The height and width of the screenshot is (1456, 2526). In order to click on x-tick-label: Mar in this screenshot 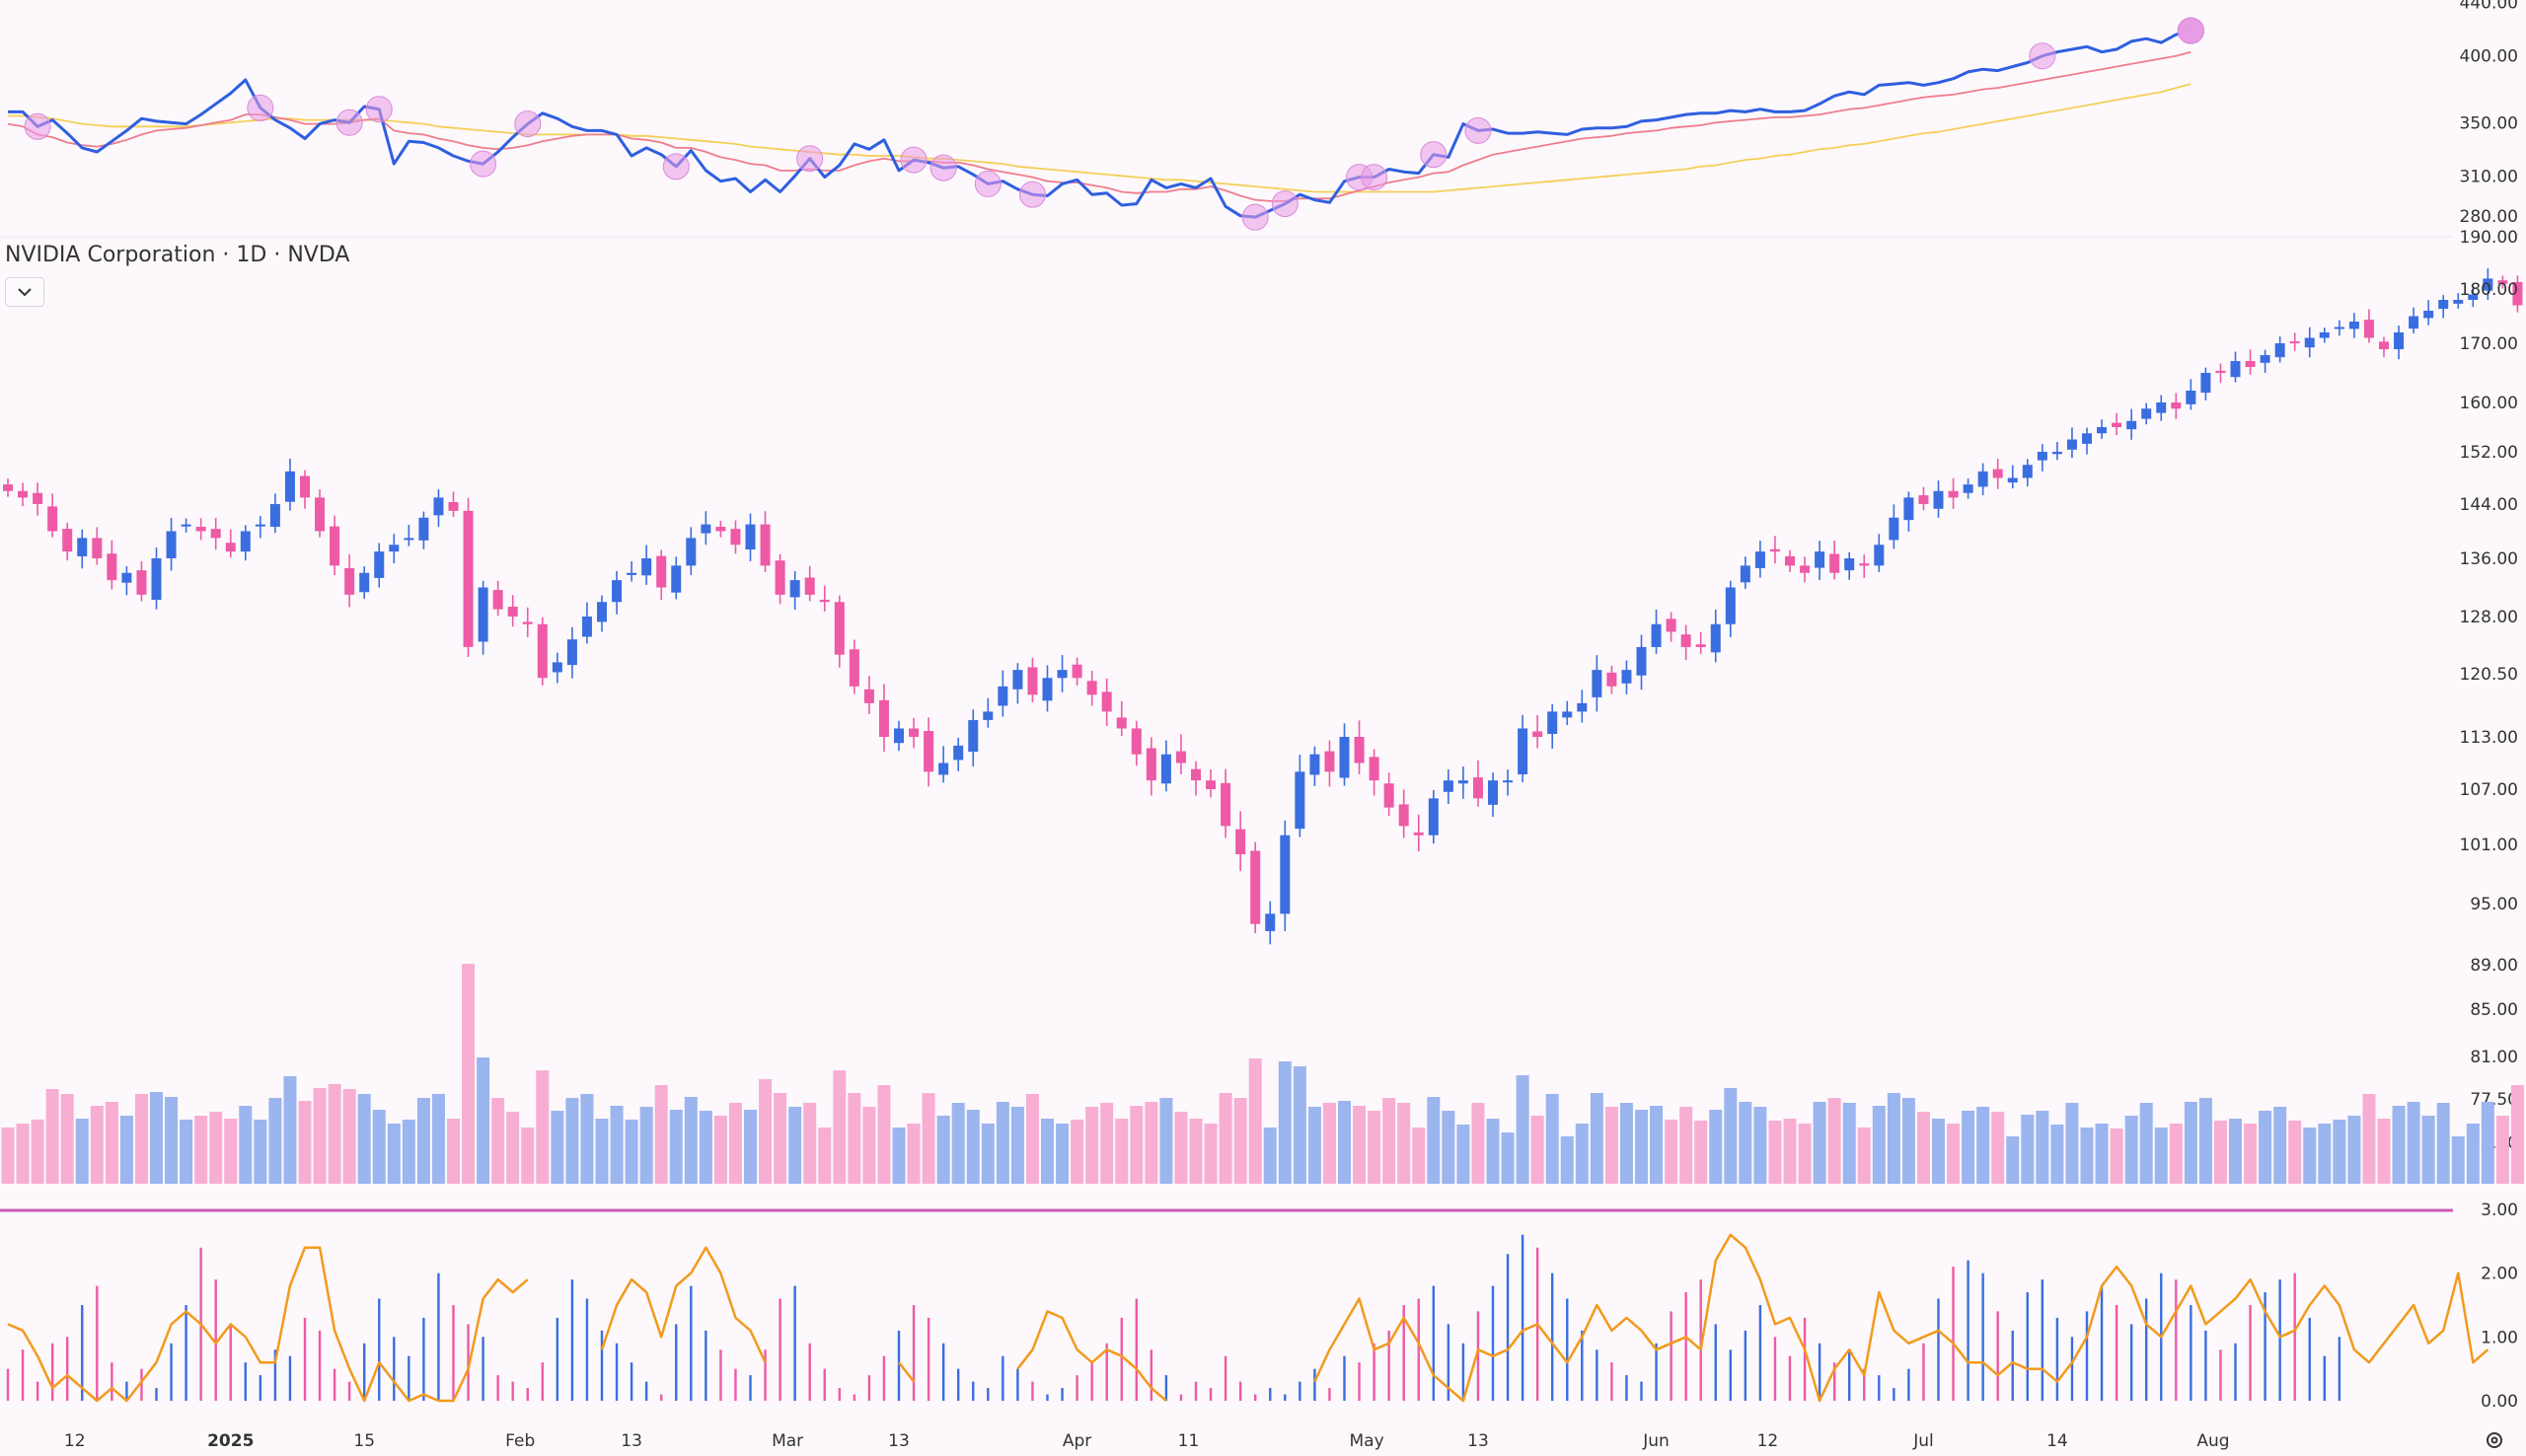, I will do `click(787, 1441)`.